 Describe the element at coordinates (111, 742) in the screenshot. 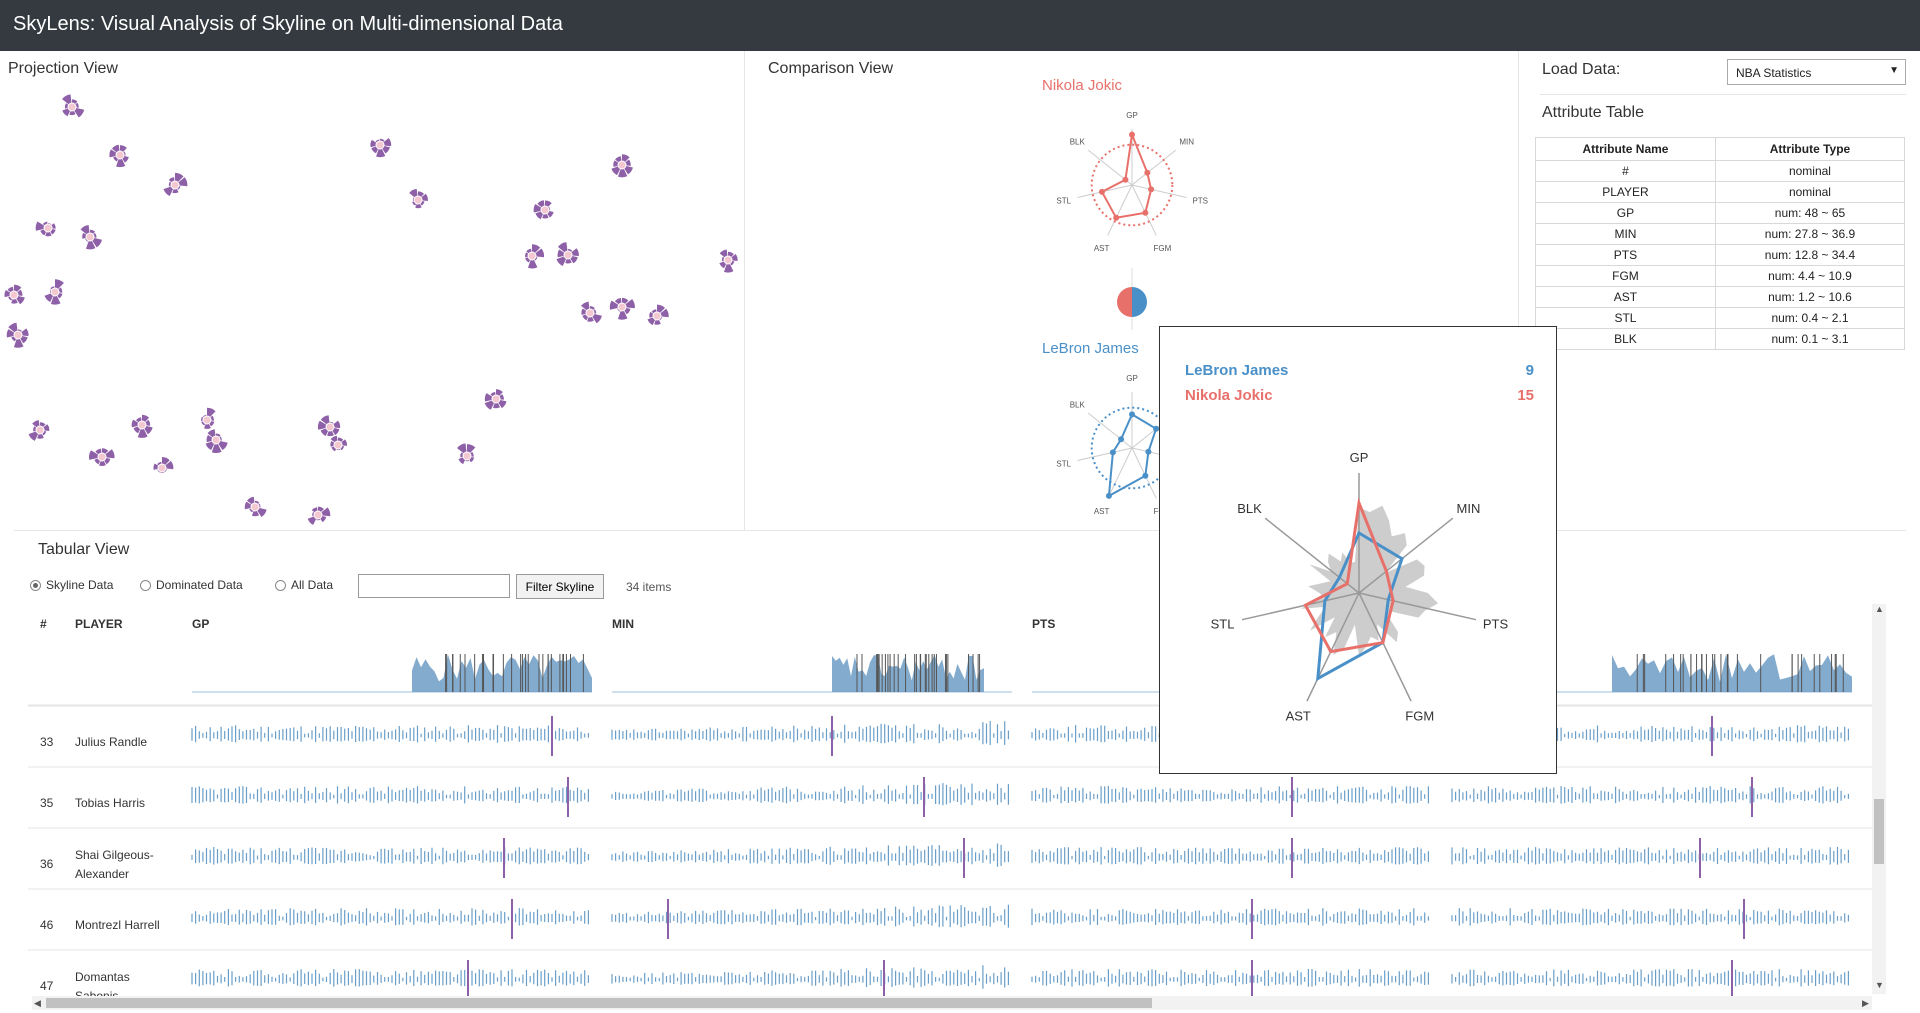

I see `row-player-name: Julius Randle` at that location.